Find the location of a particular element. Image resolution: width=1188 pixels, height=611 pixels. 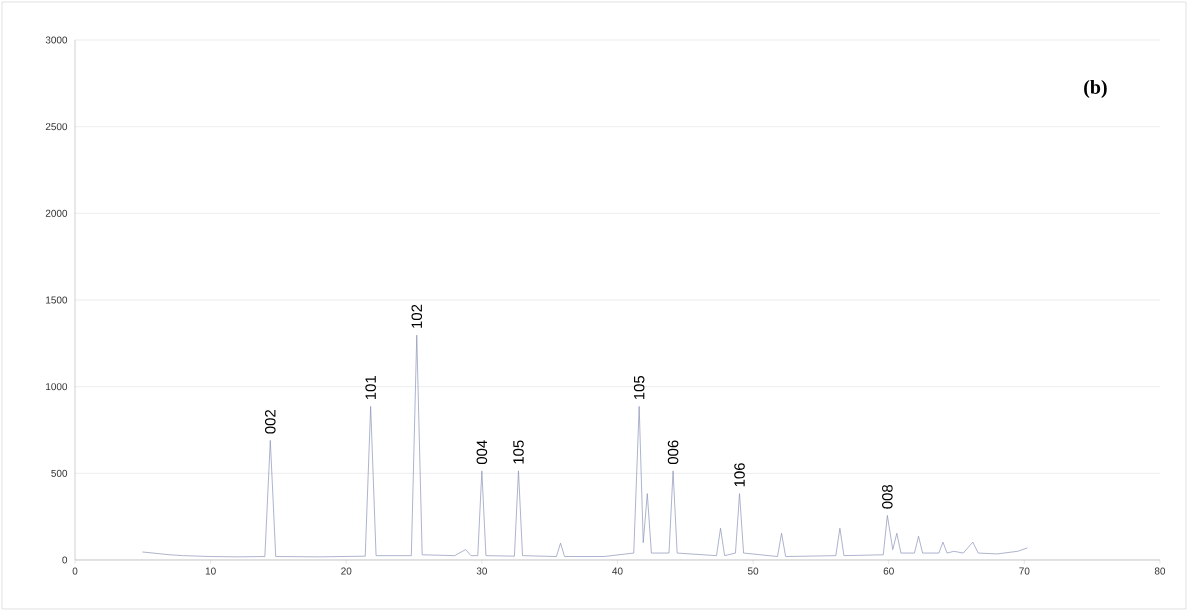

x-tick-label: 80 is located at coordinates (1160, 571).